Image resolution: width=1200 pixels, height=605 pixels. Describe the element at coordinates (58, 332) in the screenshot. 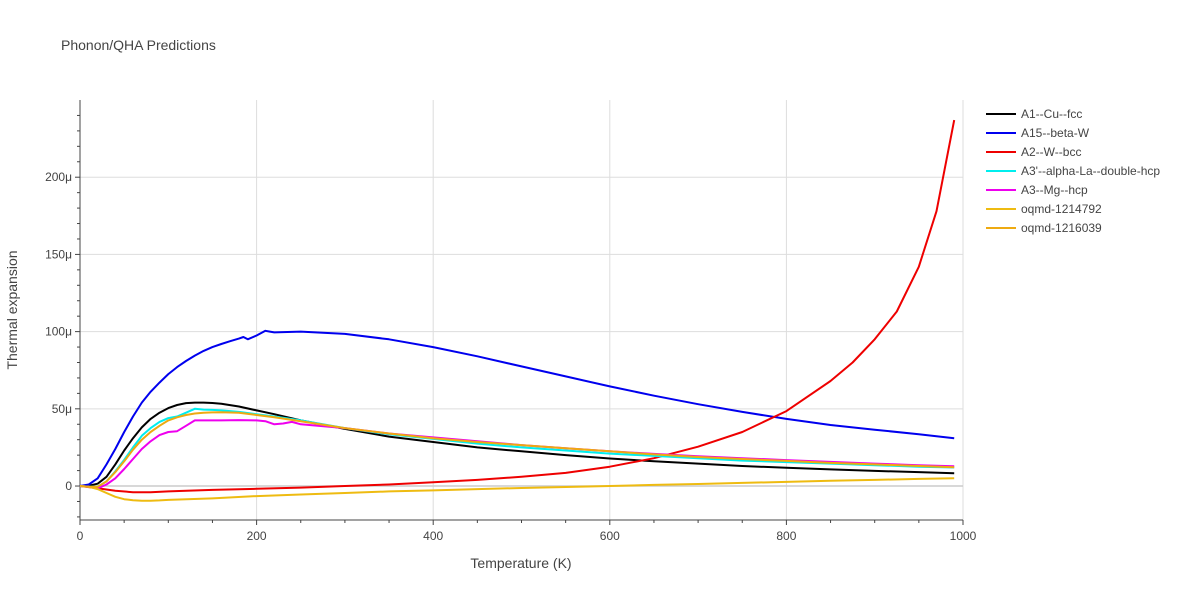

I see `y-tick-label: 100μ` at that location.